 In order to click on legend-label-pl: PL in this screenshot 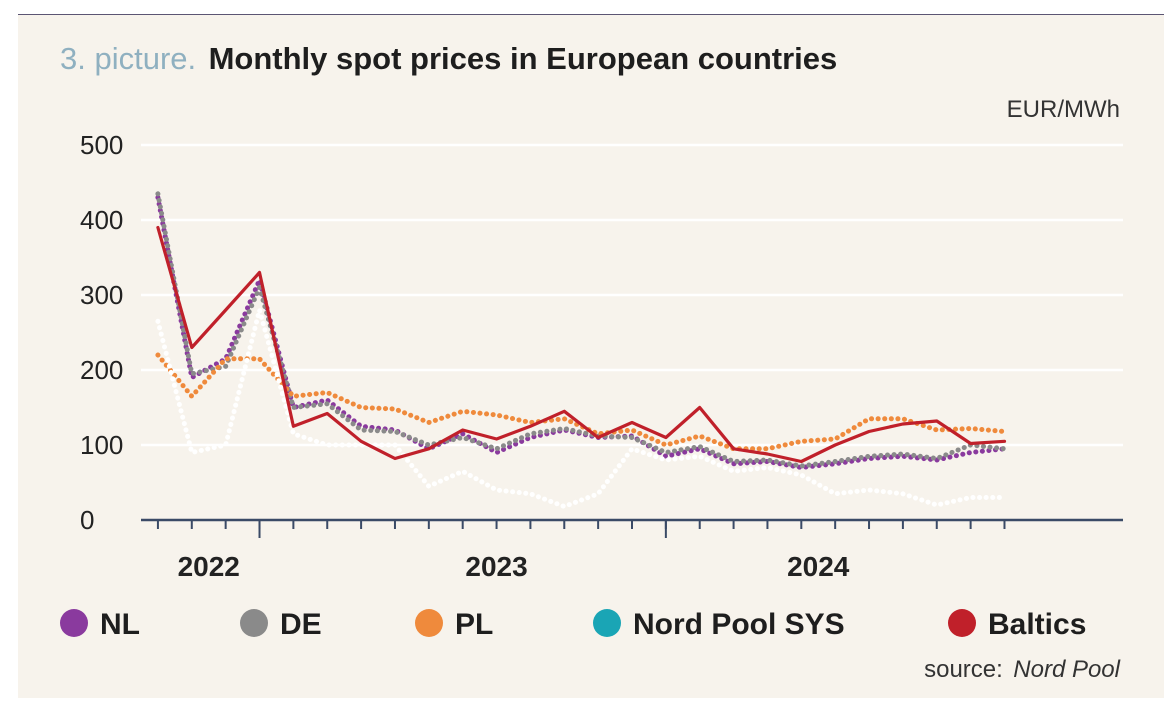, I will do `click(474, 624)`.